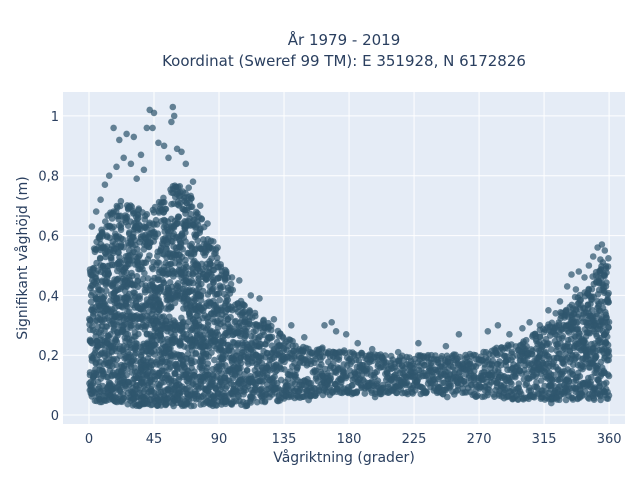  I want to click on y-tick-label: 0, so click(55, 416).